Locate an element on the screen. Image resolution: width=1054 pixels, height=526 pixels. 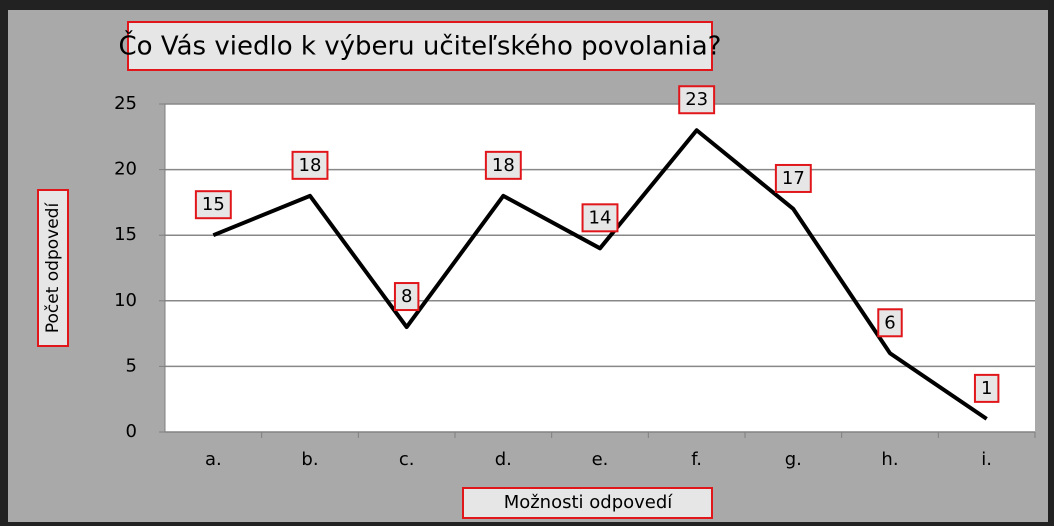
data-label: 17 is located at coordinates (793, 178).